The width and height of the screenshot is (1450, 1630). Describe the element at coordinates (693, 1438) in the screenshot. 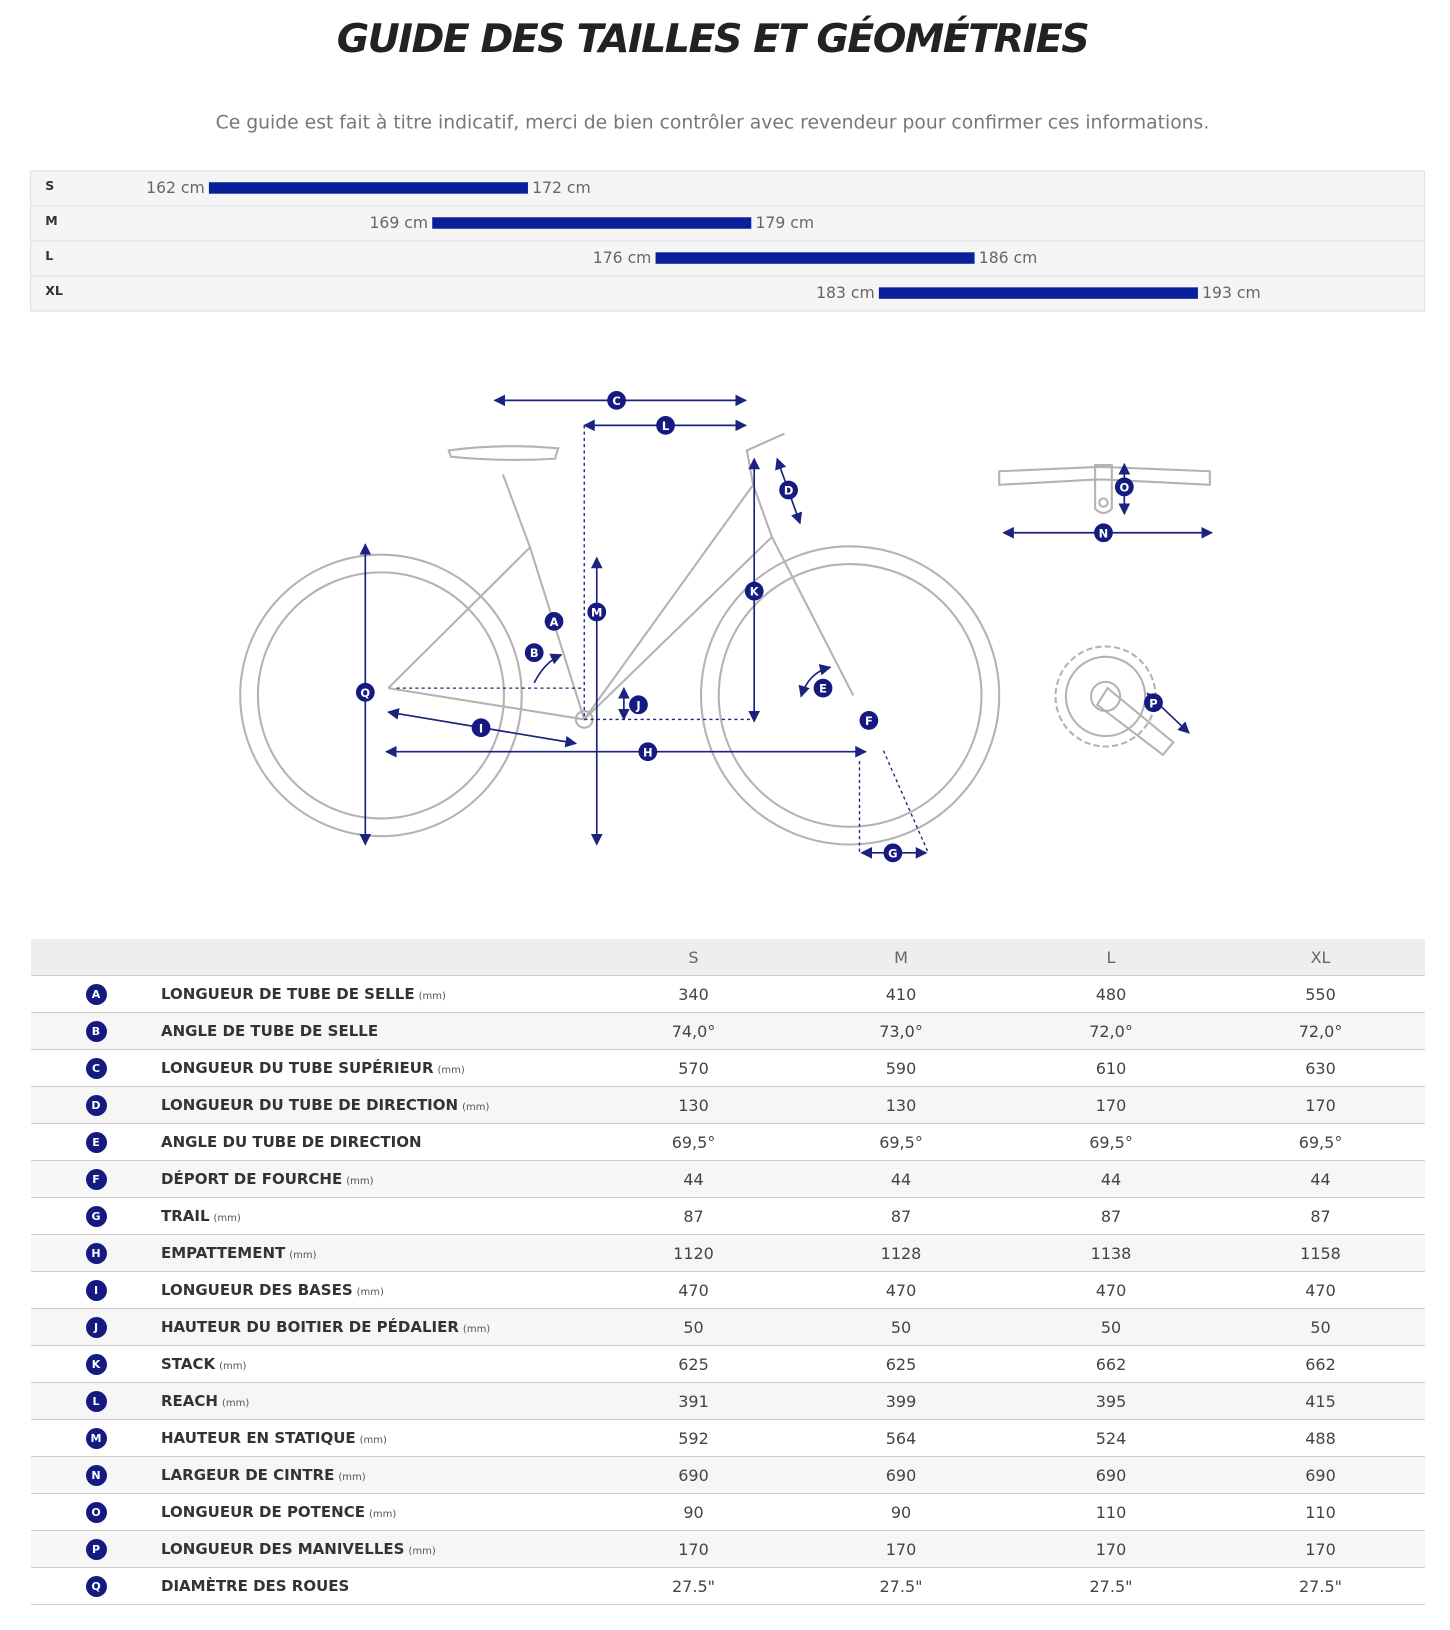

I see `value-cell: 592` at that location.